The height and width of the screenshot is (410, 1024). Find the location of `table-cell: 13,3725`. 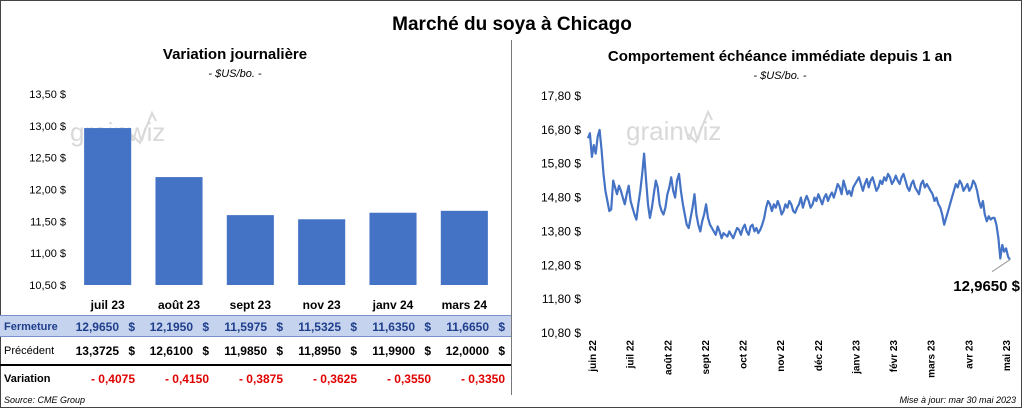

table-cell: 13,3725 is located at coordinates (97, 351).